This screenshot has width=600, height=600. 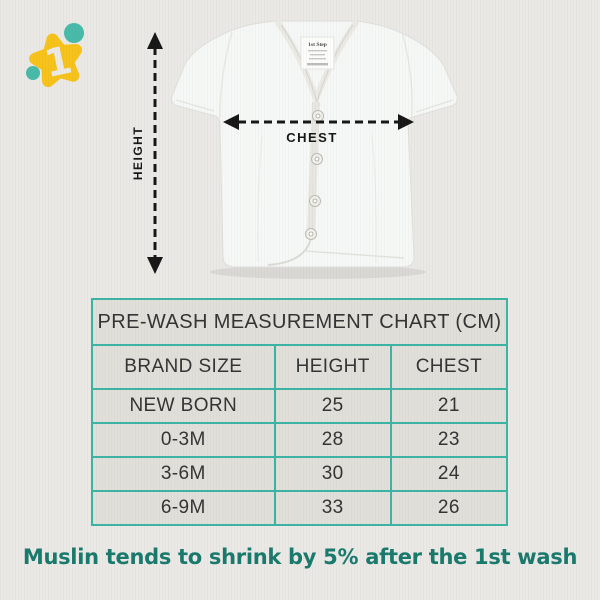 I want to click on table-title-row: PRE-WASH MEASUREMENT CHART (CM), so click(x=299, y=322).